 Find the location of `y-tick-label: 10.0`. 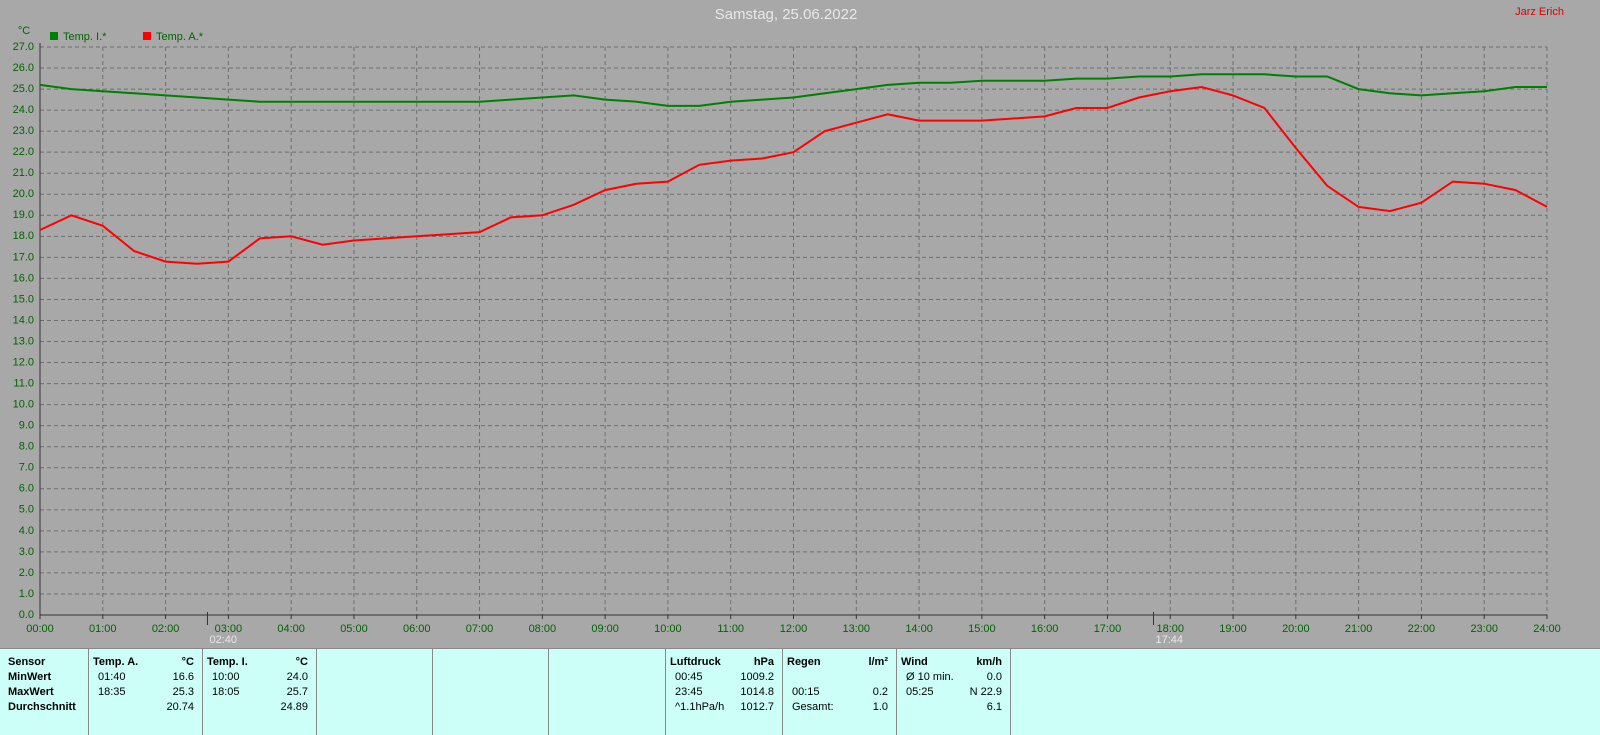

y-tick-label: 10.0 is located at coordinates (23, 405).